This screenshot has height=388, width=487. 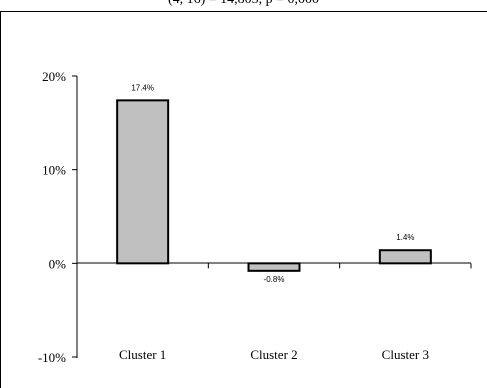 What do you see at coordinates (142, 354) in the screenshot?
I see `x-category-label: Cluster 1` at bounding box center [142, 354].